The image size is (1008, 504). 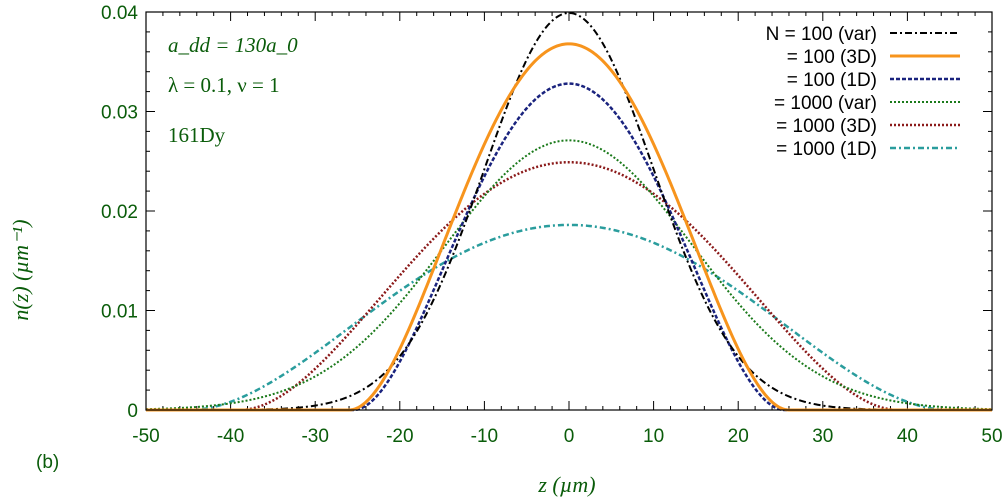 What do you see at coordinates (738, 436) in the screenshot?
I see `x-tick-label: 20` at bounding box center [738, 436].